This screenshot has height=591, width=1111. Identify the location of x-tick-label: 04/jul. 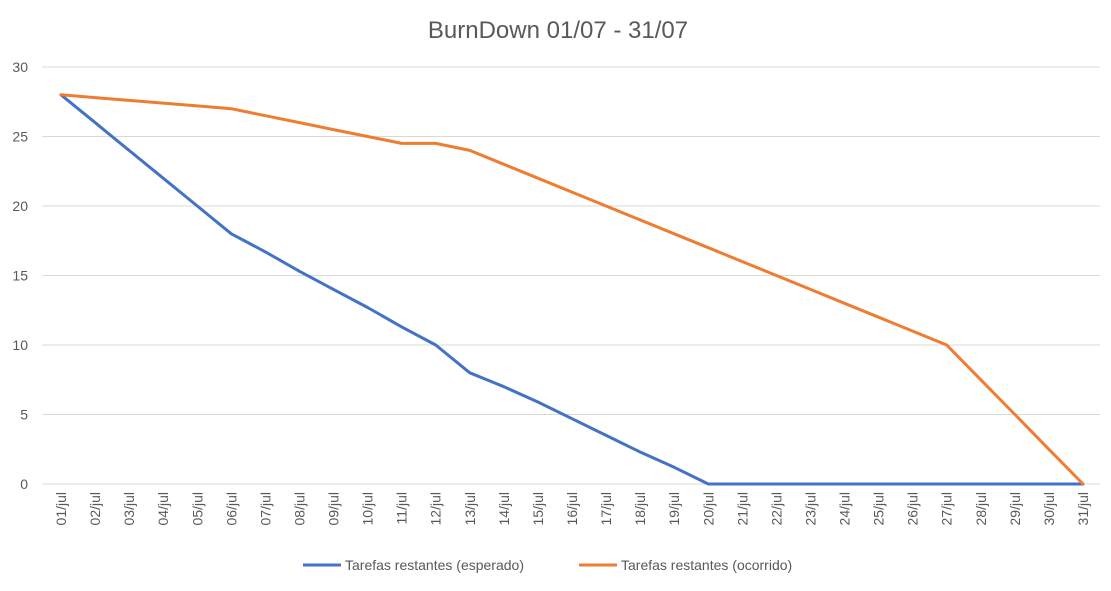
(163, 508).